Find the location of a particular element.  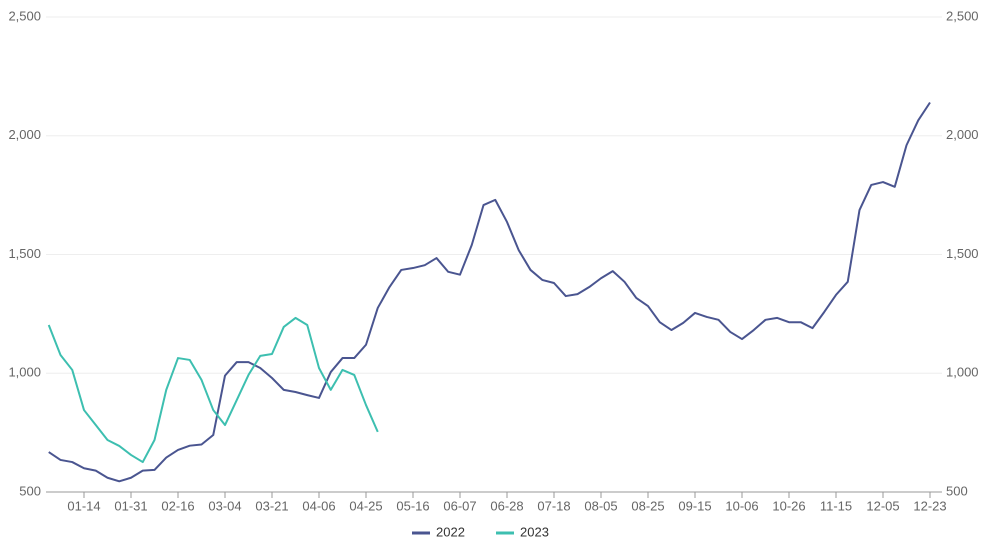

y2-tick-label: 2,500 is located at coordinates (962, 15).